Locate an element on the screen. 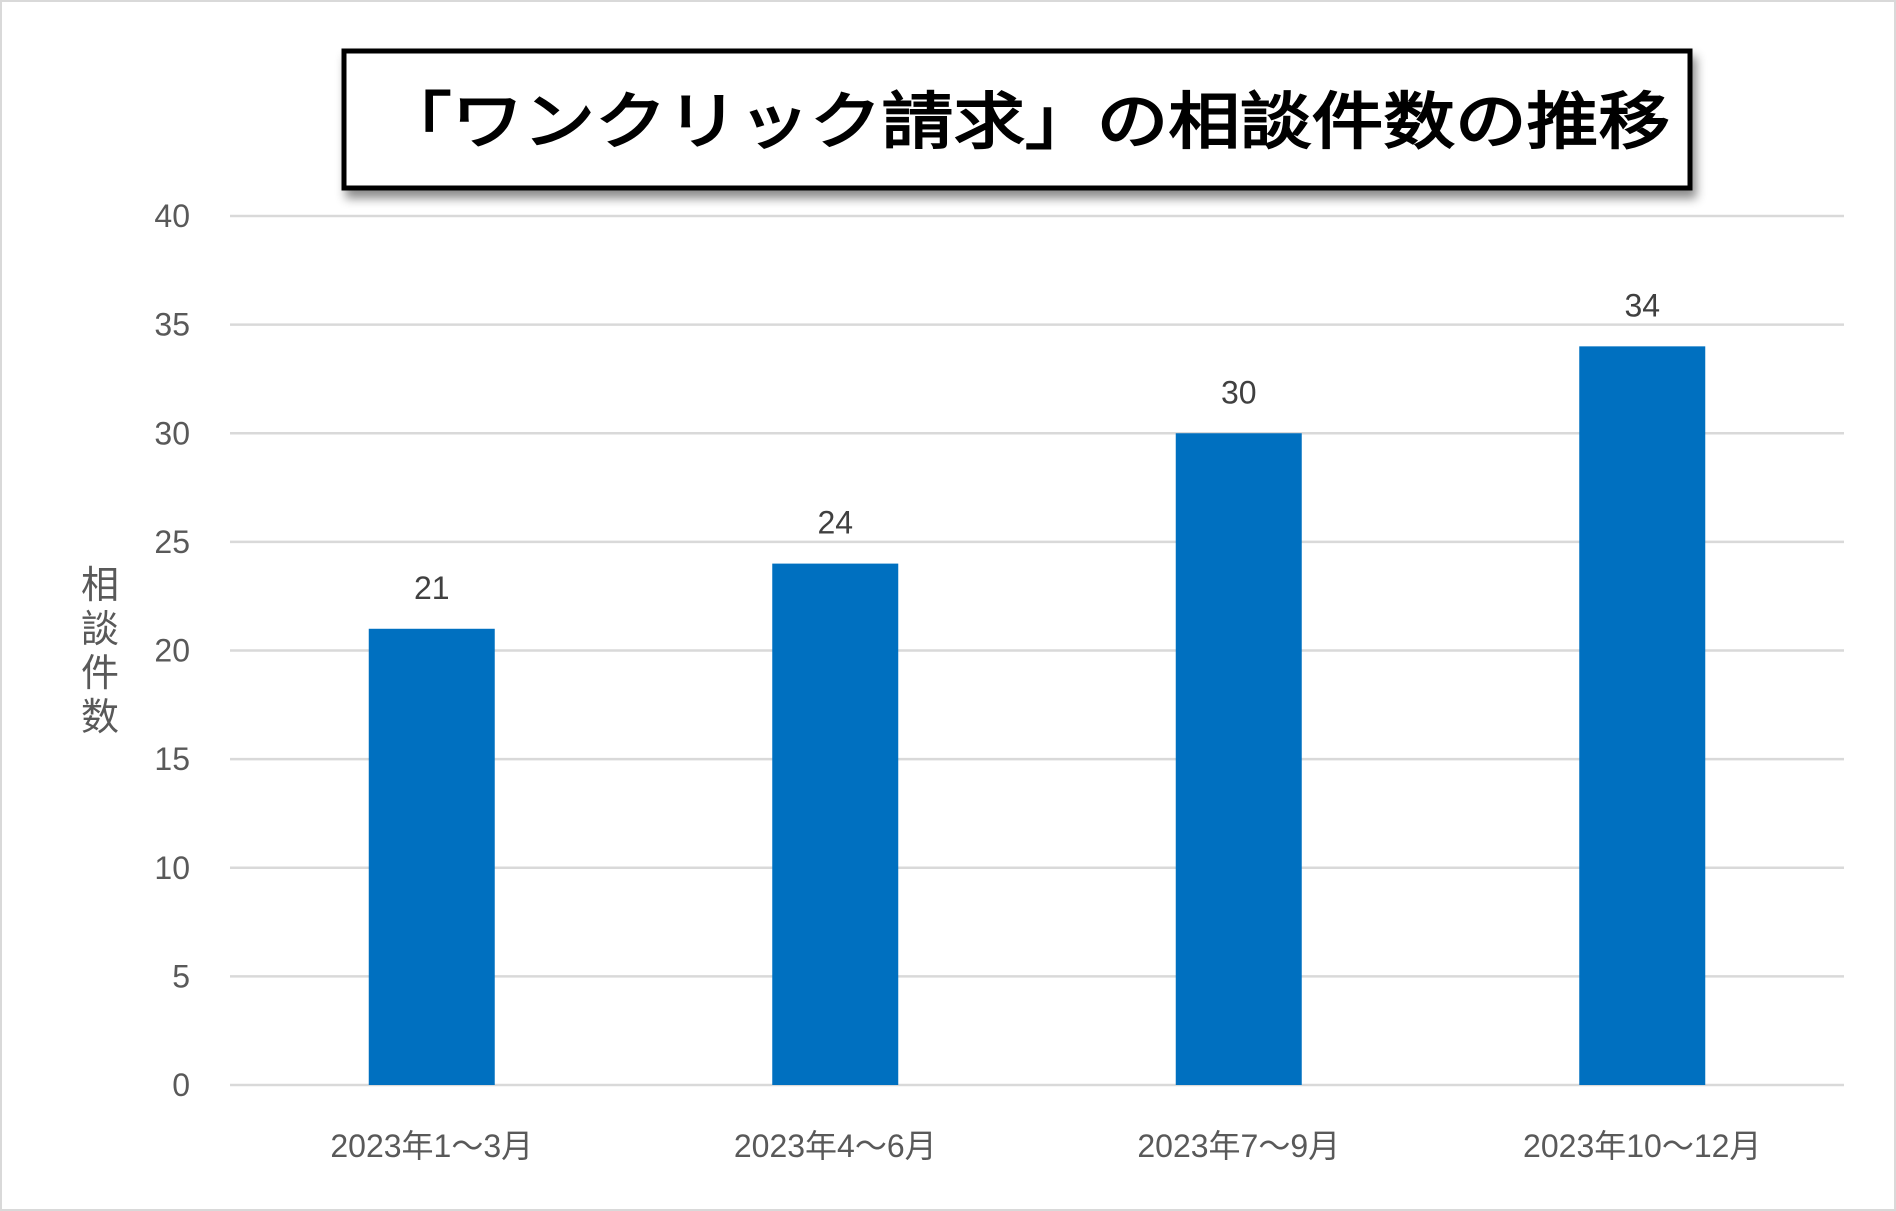 Image resolution: width=1896 pixels, height=1211 pixels. y-axis-label-char: 件 is located at coordinates (100, 673).